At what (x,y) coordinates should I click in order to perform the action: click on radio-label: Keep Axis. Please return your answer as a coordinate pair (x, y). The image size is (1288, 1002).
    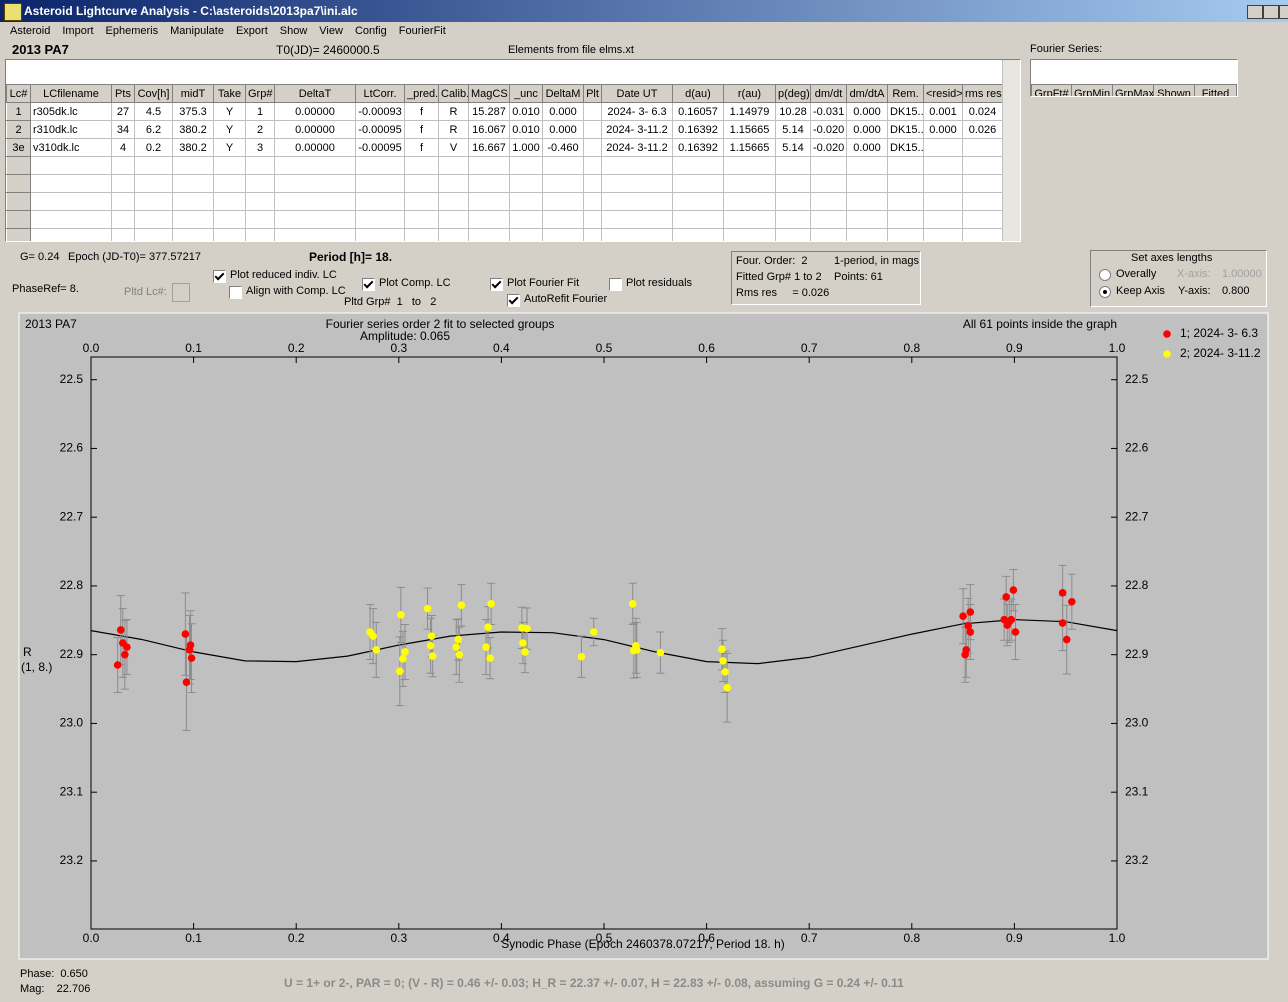
    Looking at the image, I should click on (1140, 291).